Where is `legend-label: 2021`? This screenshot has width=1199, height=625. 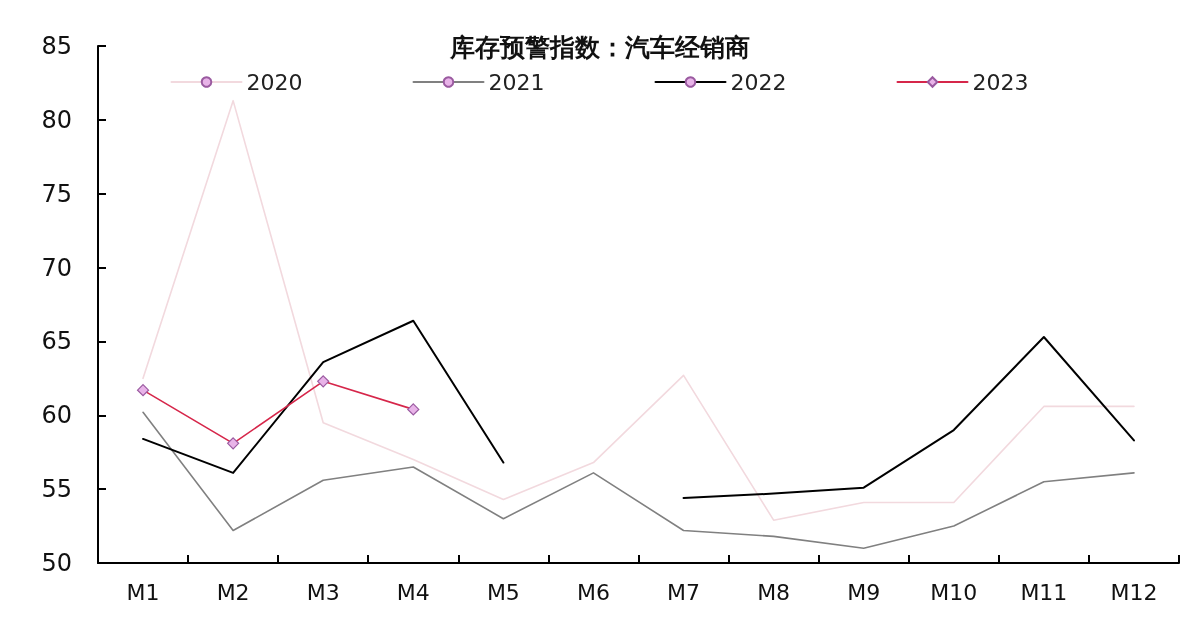
legend-label: 2021 is located at coordinates (516, 82).